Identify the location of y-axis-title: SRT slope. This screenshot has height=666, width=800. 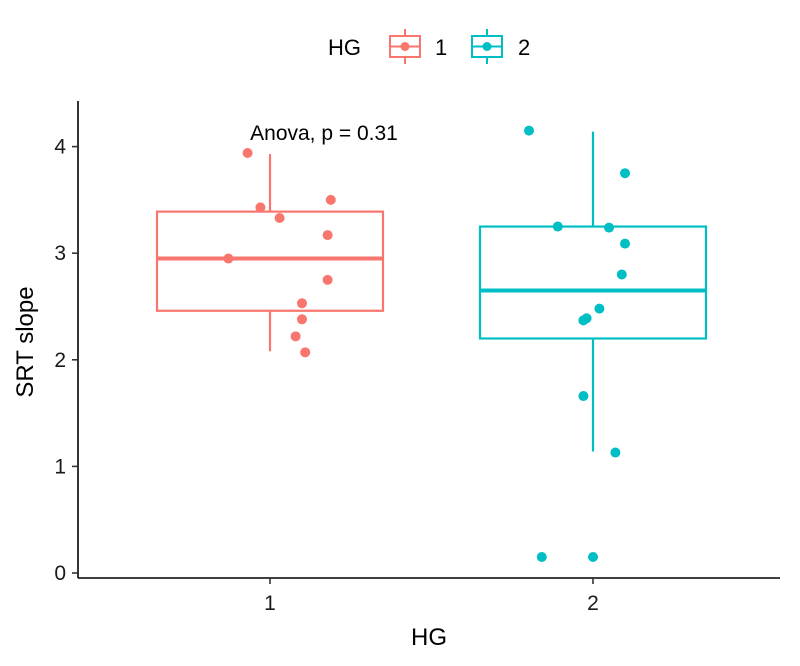
(25, 341).